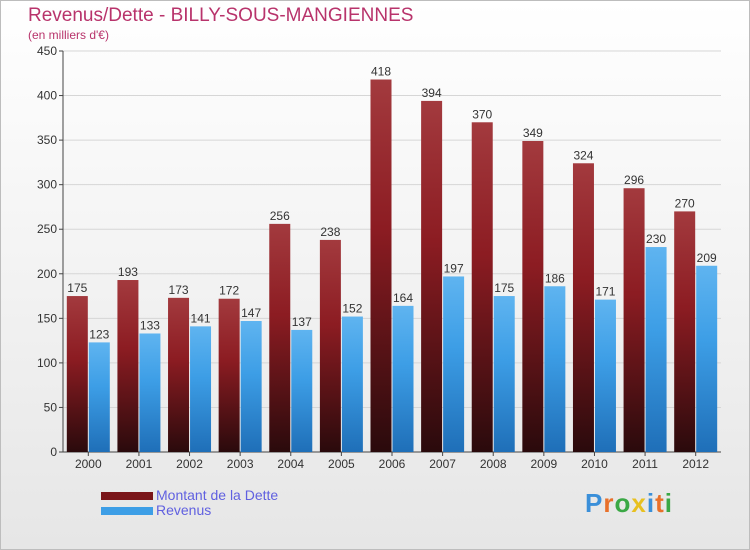 The image size is (750, 550). Describe the element at coordinates (392, 464) in the screenshot. I see `x-tick-label: 2006` at that location.